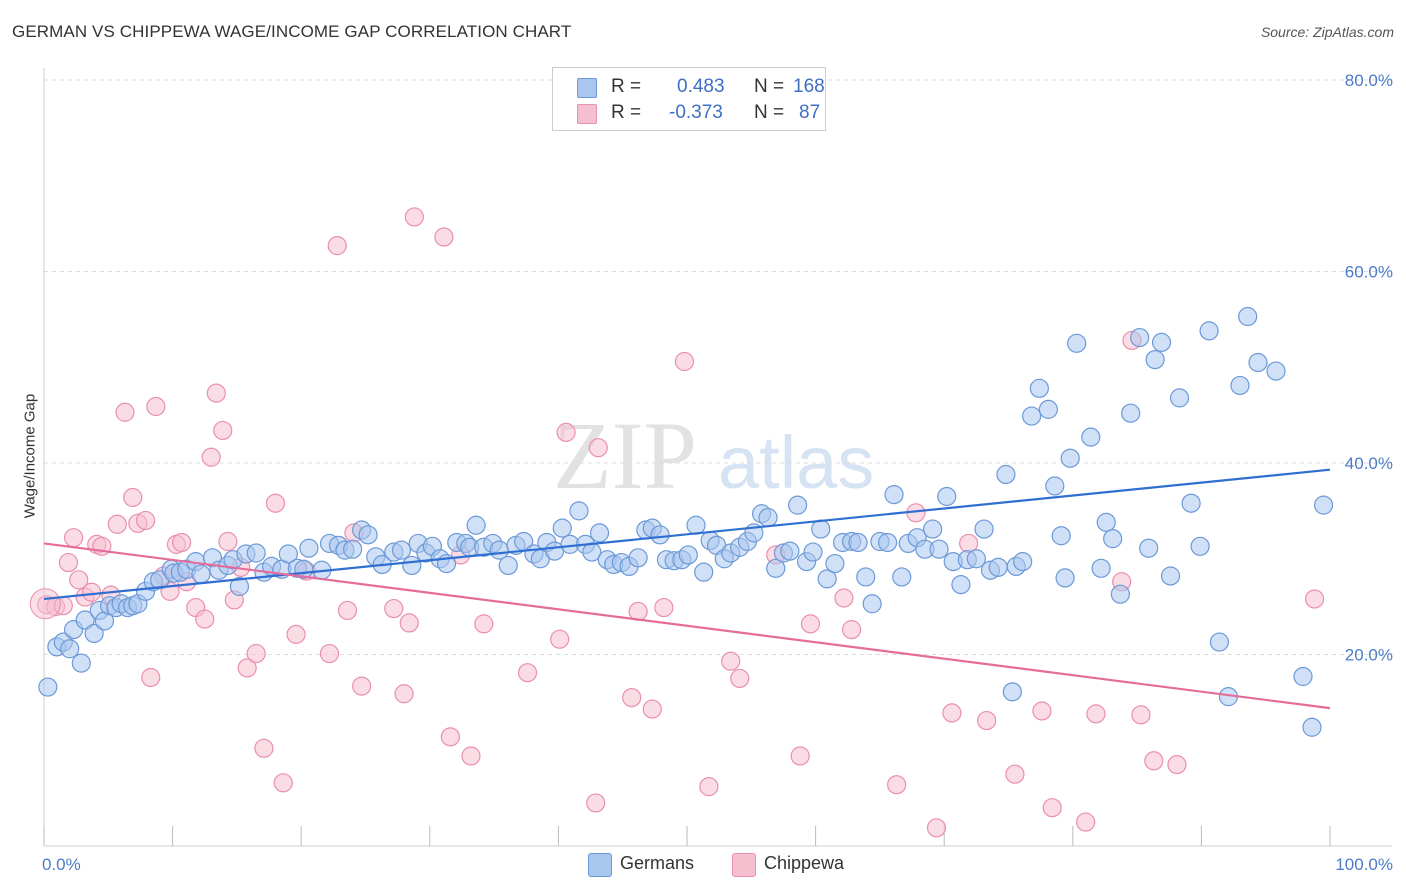 The height and width of the screenshot is (892, 1406). I want to click on watermark: ZIP atlas, so click(713, 455).